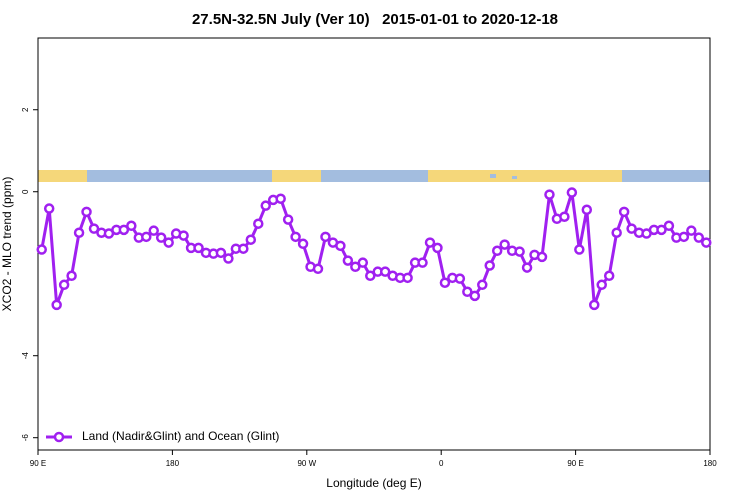 This screenshot has width=750, height=500. What do you see at coordinates (7, 244) in the screenshot?
I see `y-axis-label: XCO2 - MLO trend (ppm)` at bounding box center [7, 244].